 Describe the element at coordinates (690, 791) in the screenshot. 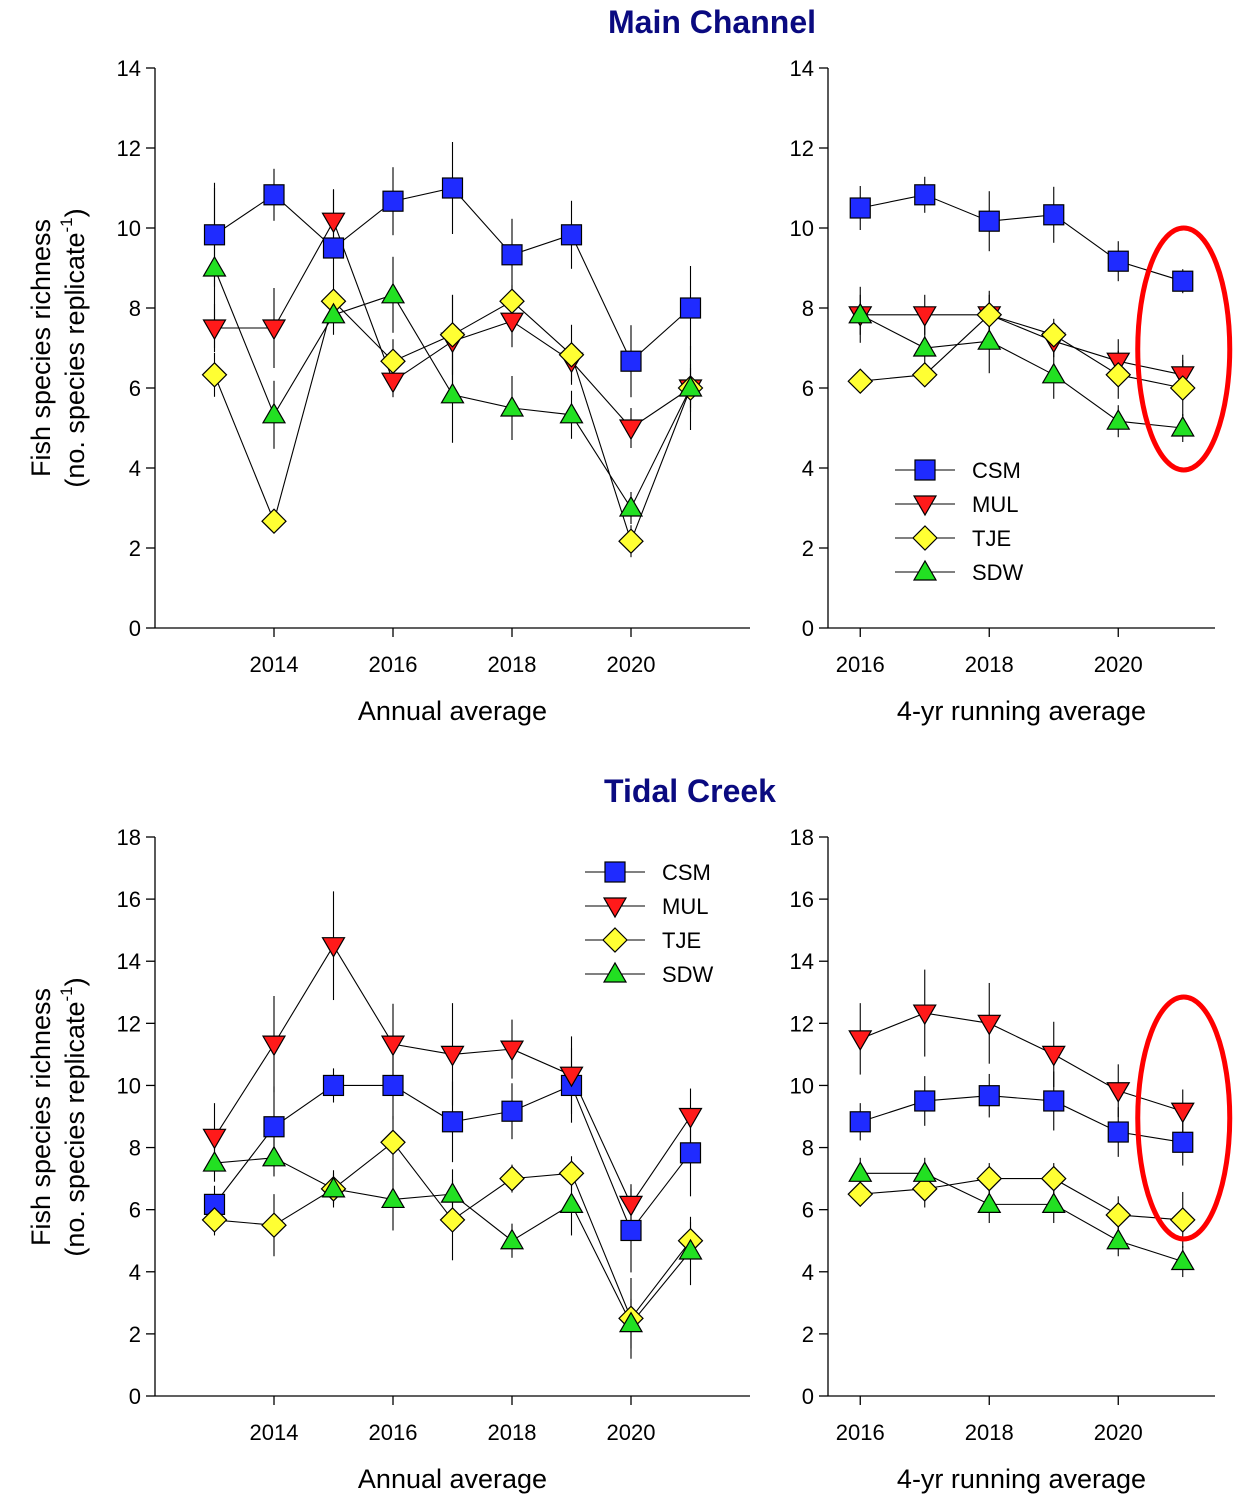

I see `section-title-tidal-creek: Tidal Creek` at that location.